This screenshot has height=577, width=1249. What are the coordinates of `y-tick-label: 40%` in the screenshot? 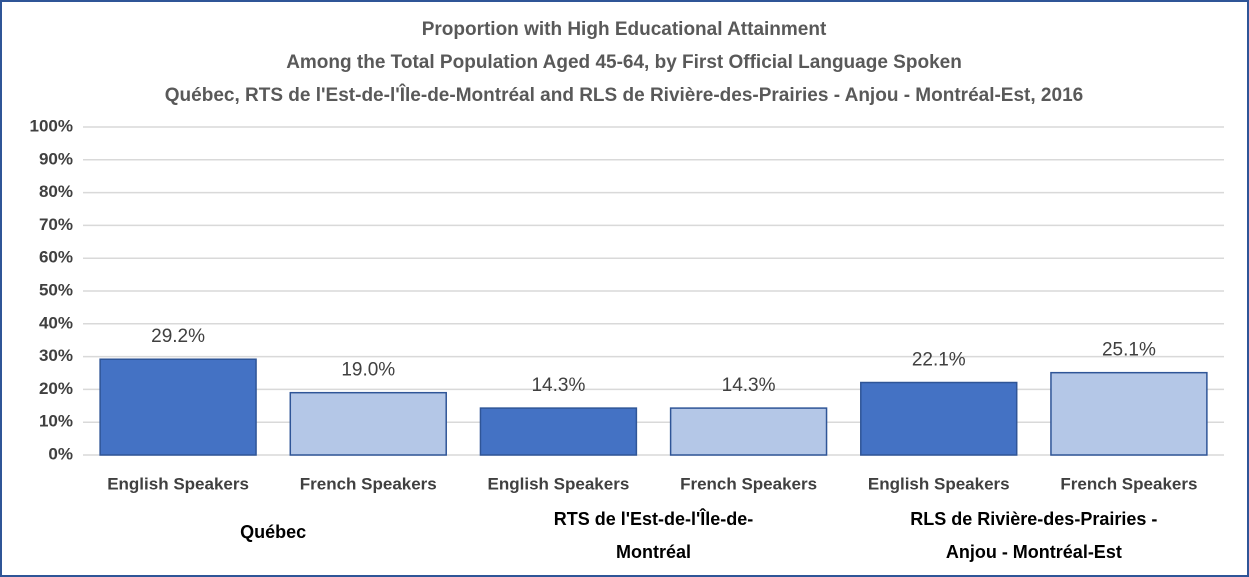 It's located at (56, 322).